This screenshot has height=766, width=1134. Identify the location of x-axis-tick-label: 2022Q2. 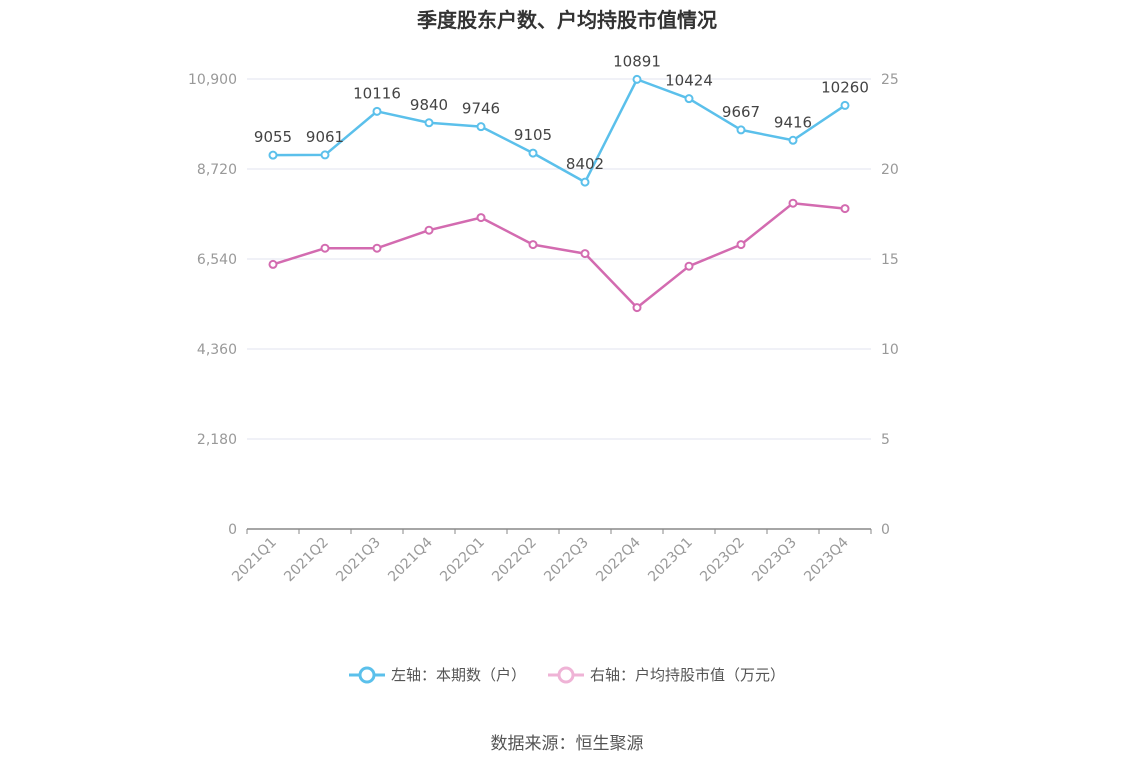
(514, 560).